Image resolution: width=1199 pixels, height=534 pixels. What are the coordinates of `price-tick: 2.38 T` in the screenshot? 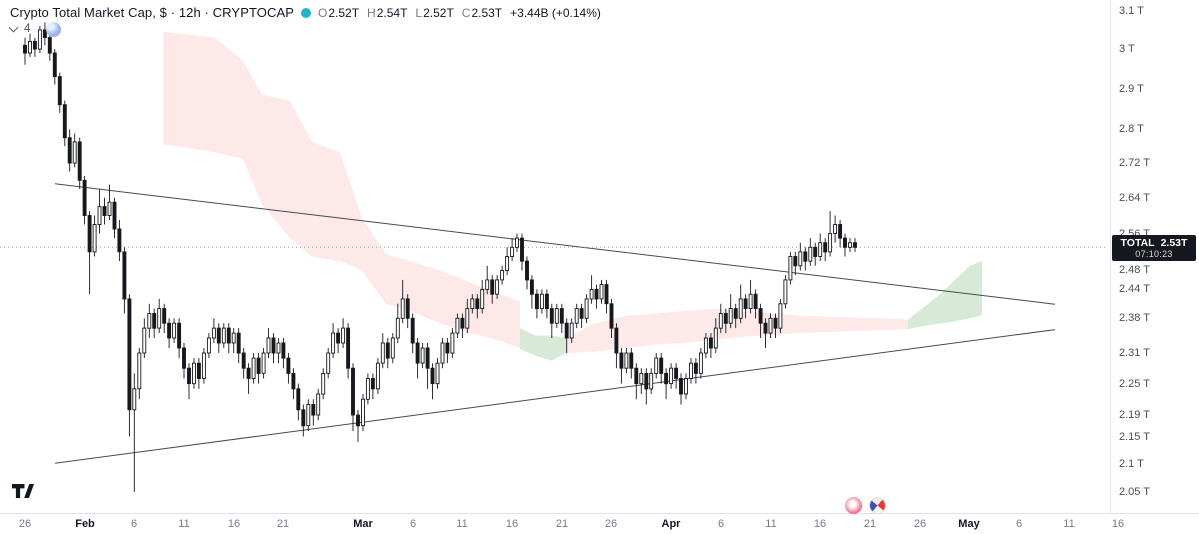 It's located at (1134, 318).